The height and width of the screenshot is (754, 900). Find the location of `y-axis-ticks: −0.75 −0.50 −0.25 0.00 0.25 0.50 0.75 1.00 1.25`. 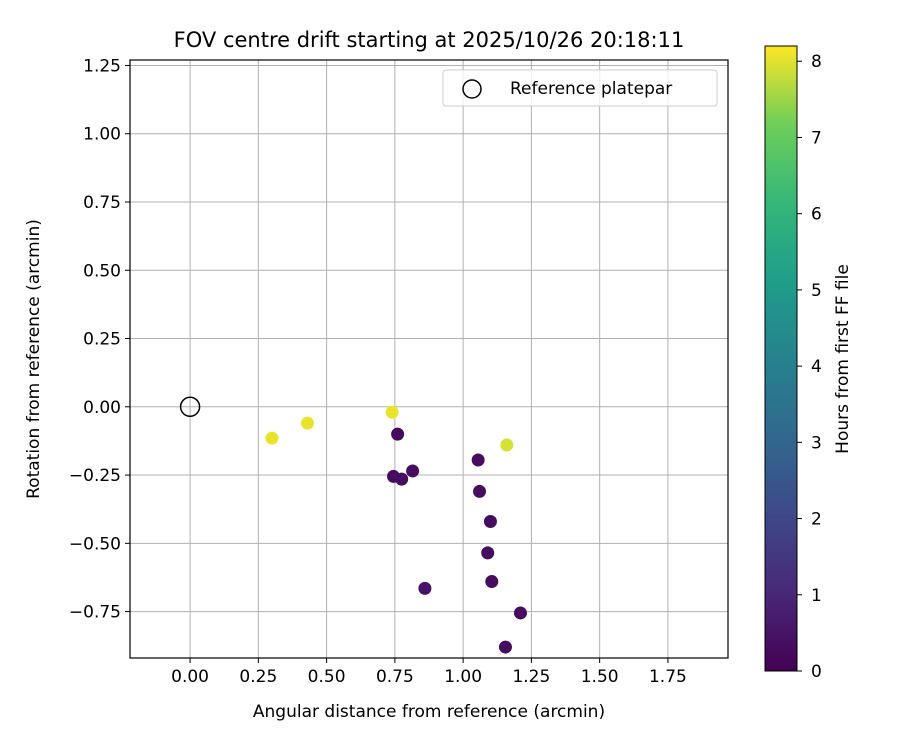

y-axis-ticks: −0.75 −0.50 −0.25 0.00 0.25 0.50 0.75 1.00 1.25 is located at coordinates (99, 339).